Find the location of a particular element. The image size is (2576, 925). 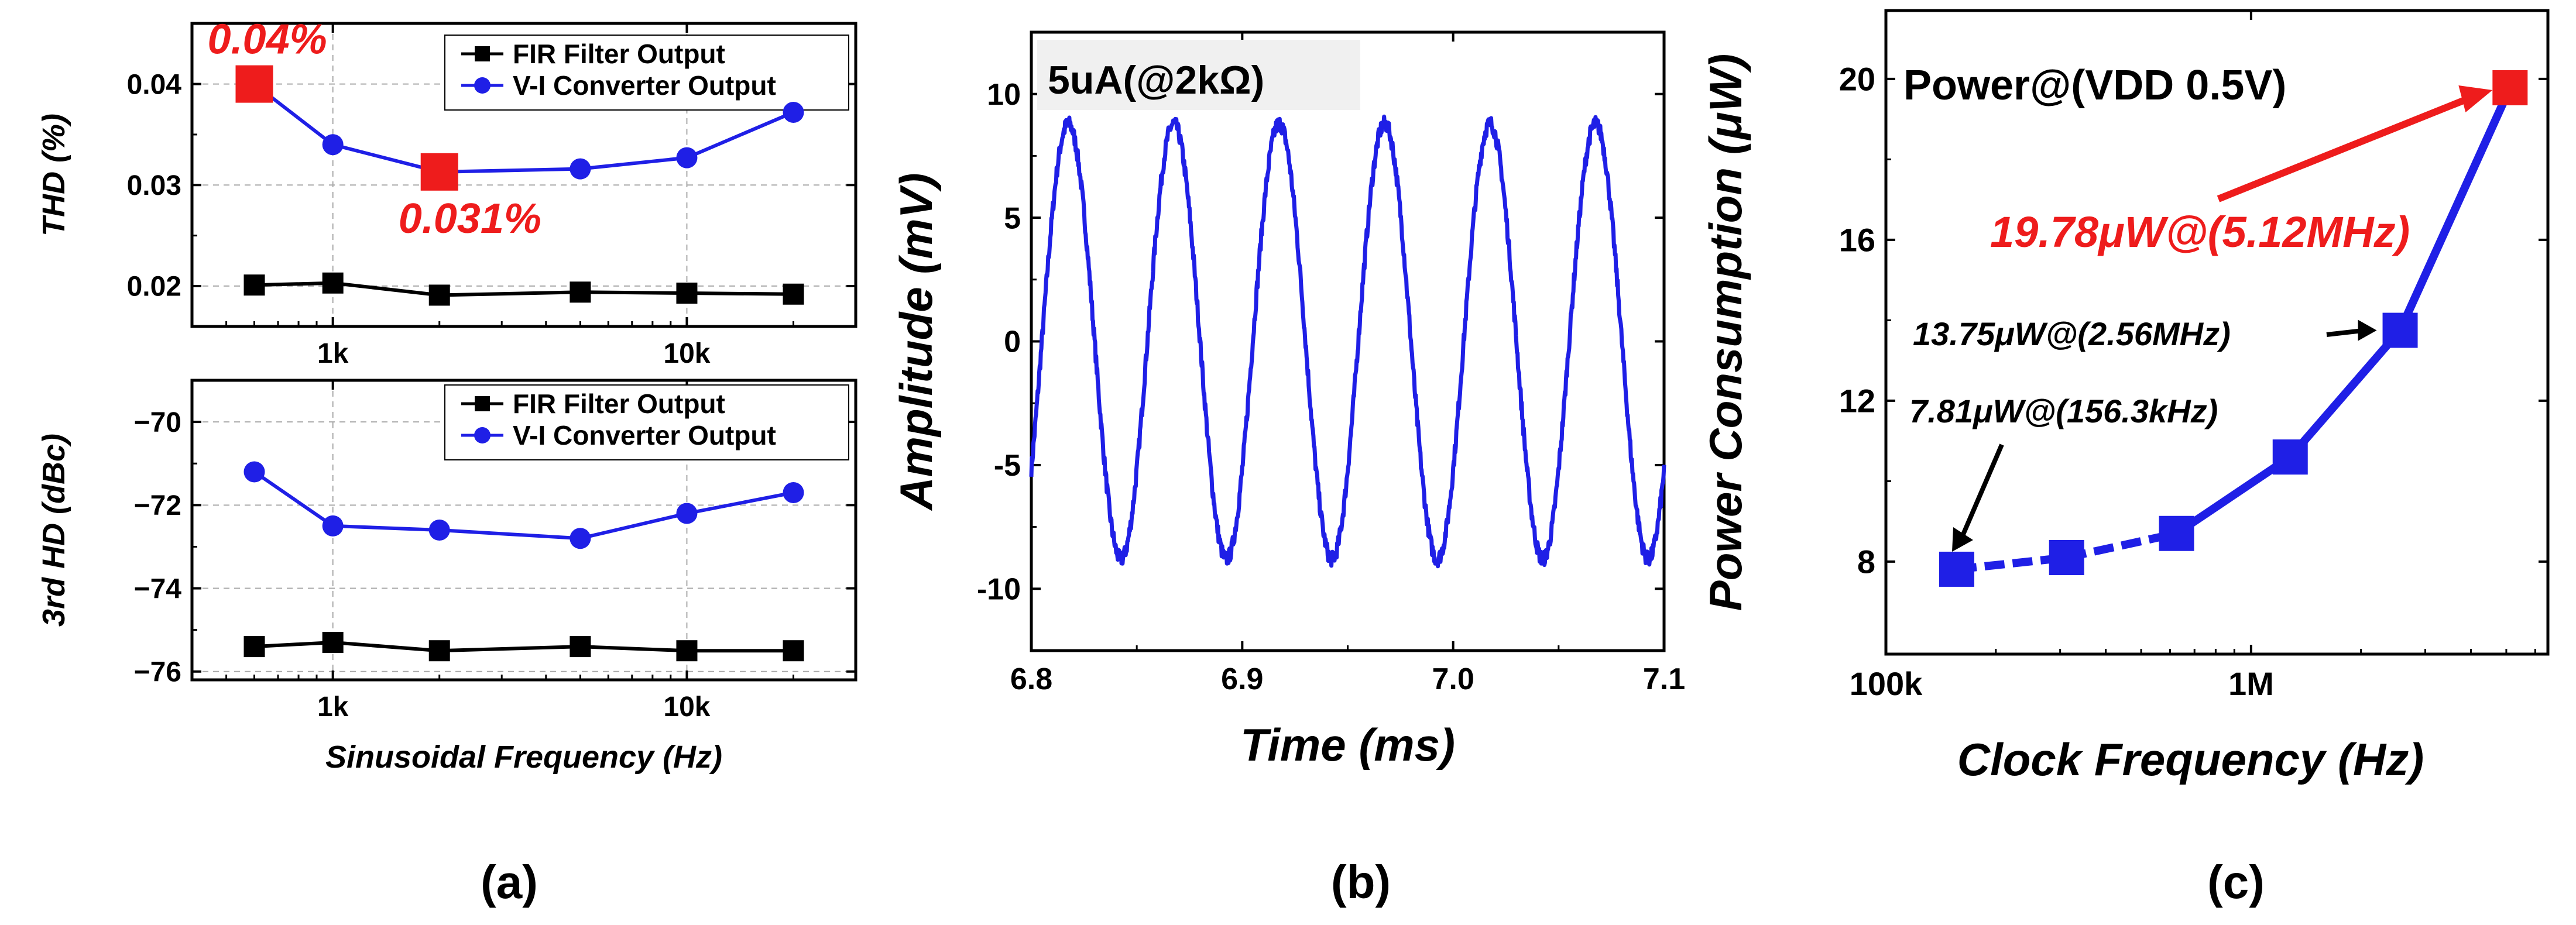

annotation-arrow-shaft is located at coordinates (2346, 147).